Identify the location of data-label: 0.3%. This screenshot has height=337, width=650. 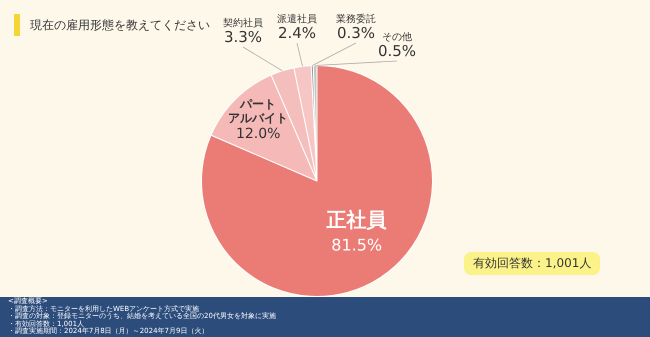
(356, 33).